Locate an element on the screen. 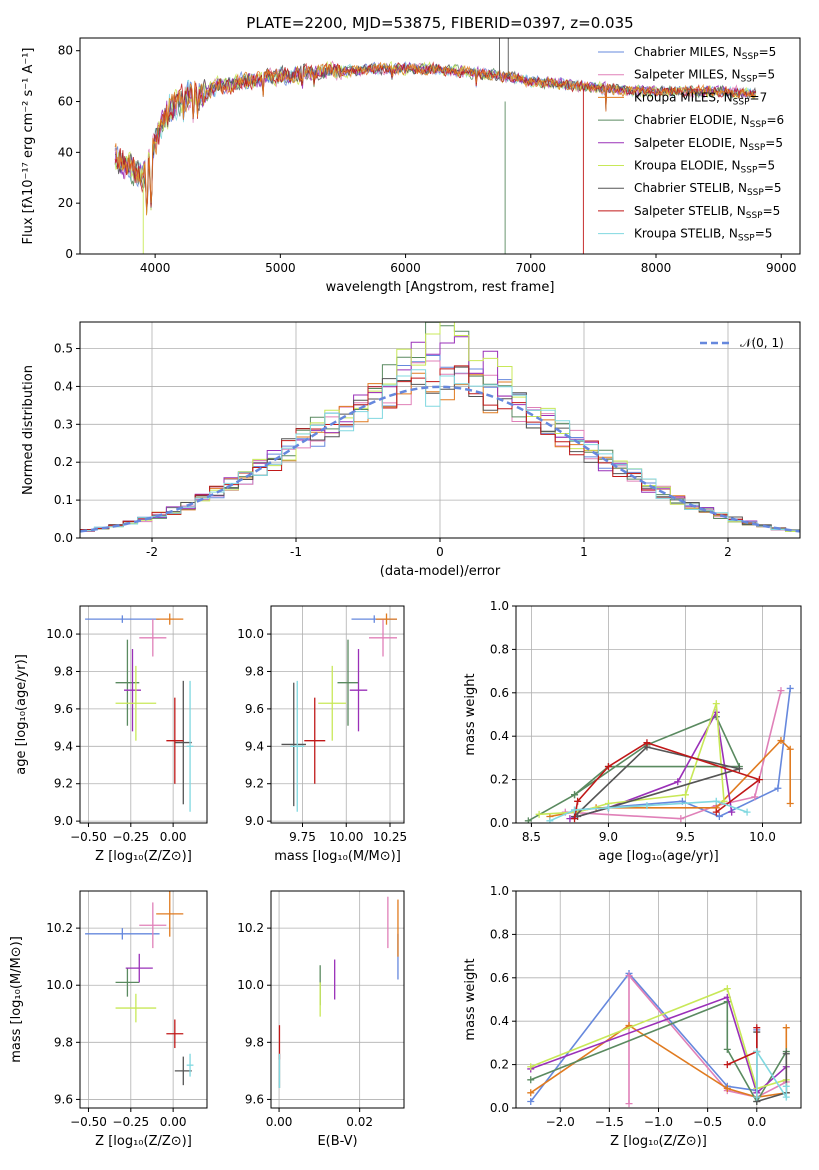  spectrum-legend-label: Salpeter STELIB, NSSP=5 is located at coordinates (707, 212).